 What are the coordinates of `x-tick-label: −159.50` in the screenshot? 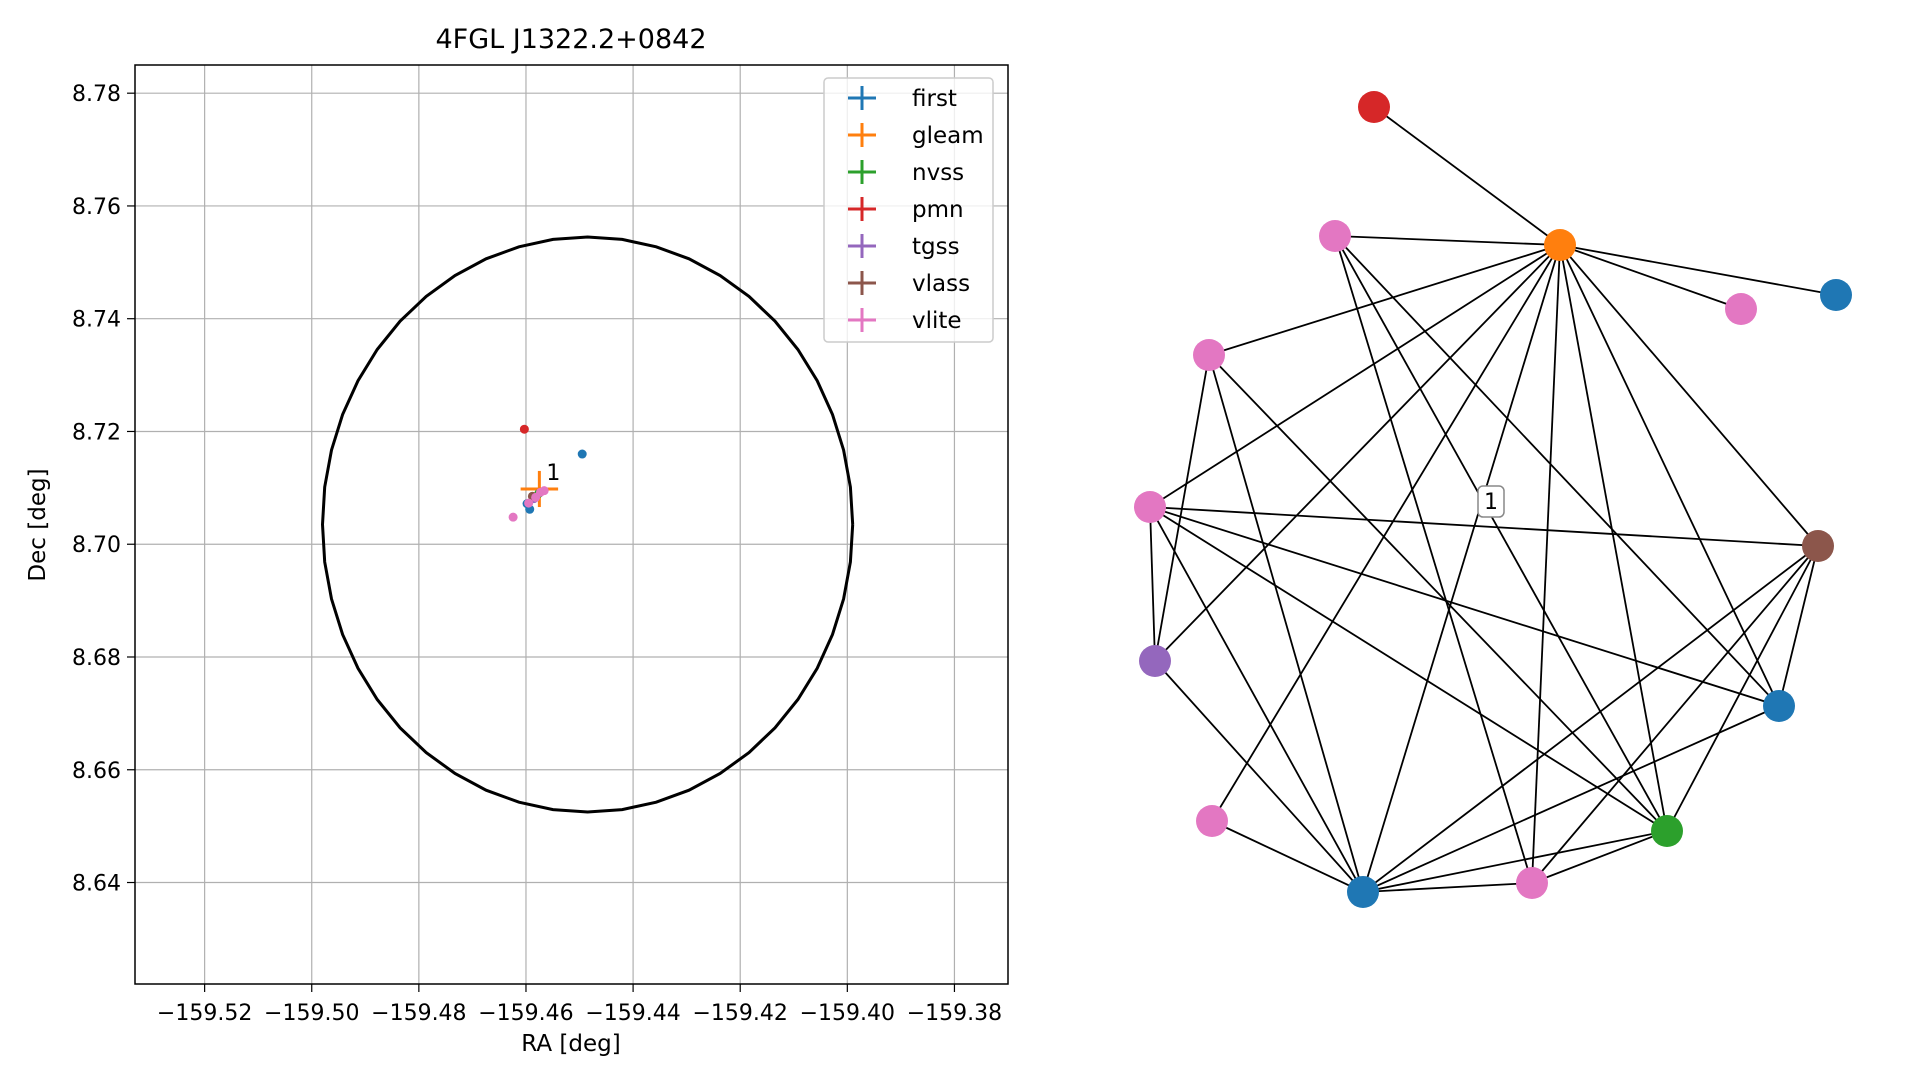 It's located at (311, 1013).